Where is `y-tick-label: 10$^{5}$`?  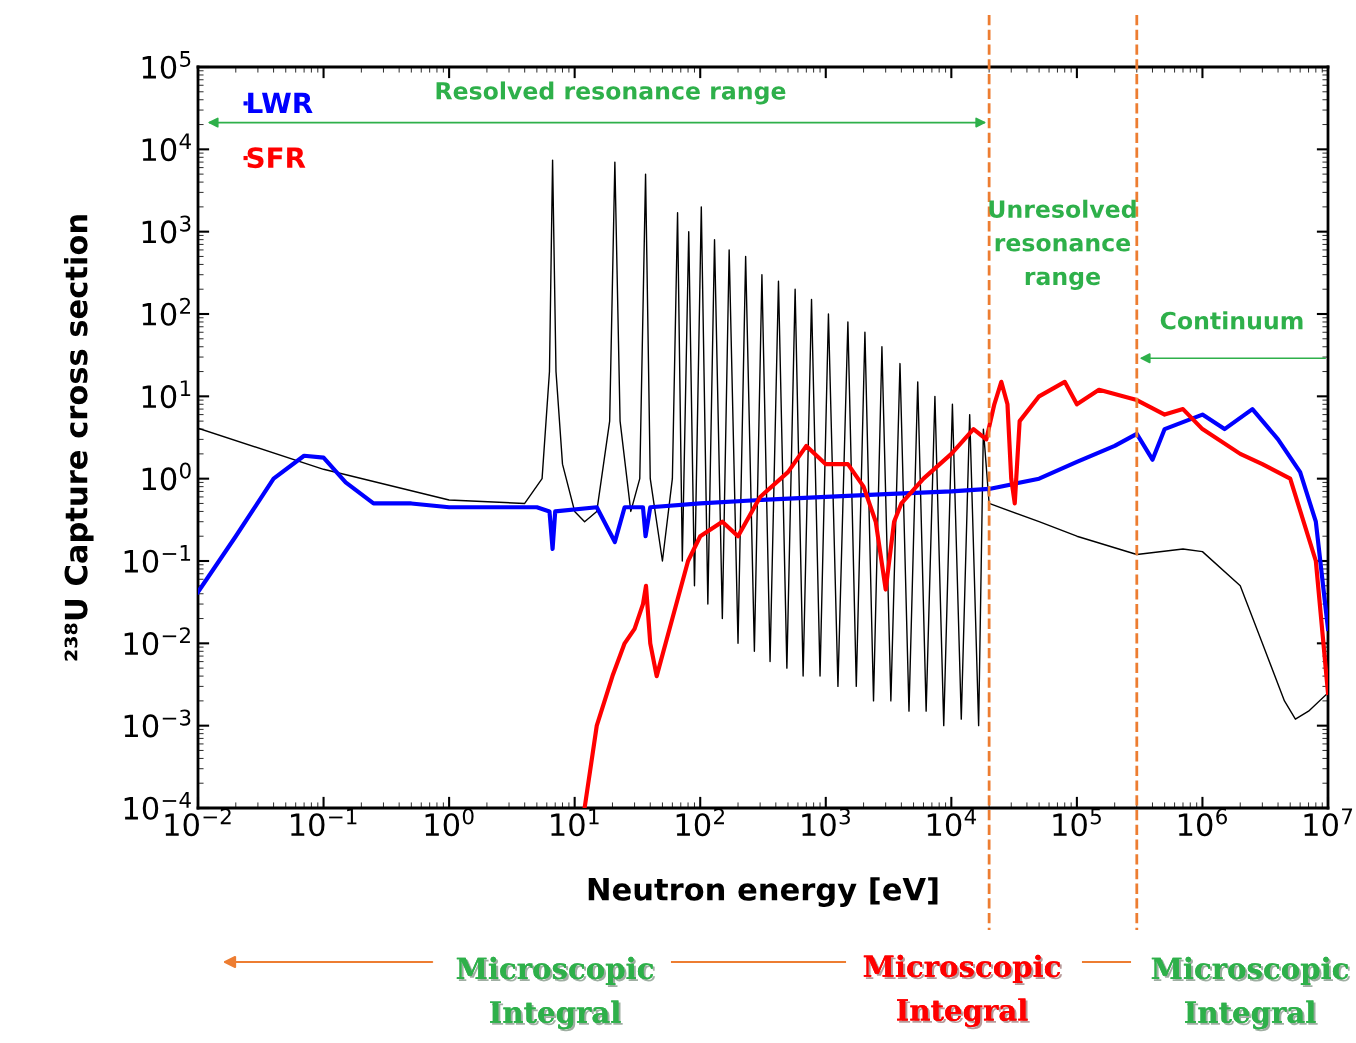 y-tick-label: 10$^{5}$ is located at coordinates (166, 65).